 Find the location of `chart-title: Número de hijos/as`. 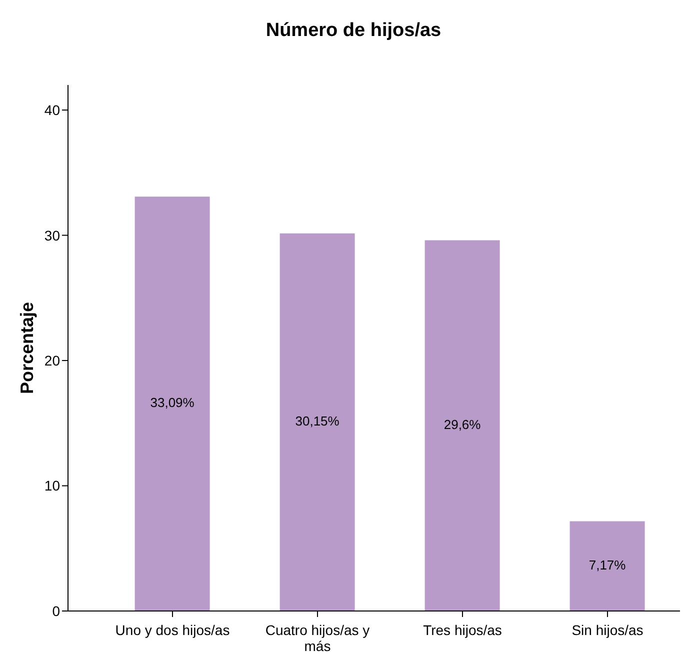

chart-title: Número de hijos/as is located at coordinates (353, 31).